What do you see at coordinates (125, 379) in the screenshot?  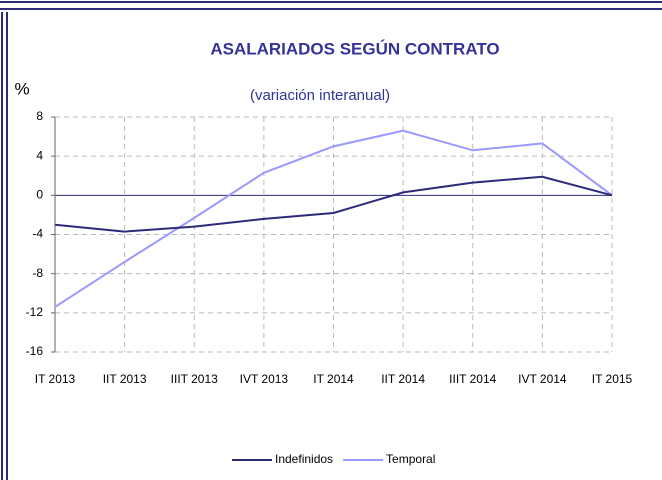 I see `x-tick-label: IIT 2013` at bounding box center [125, 379].